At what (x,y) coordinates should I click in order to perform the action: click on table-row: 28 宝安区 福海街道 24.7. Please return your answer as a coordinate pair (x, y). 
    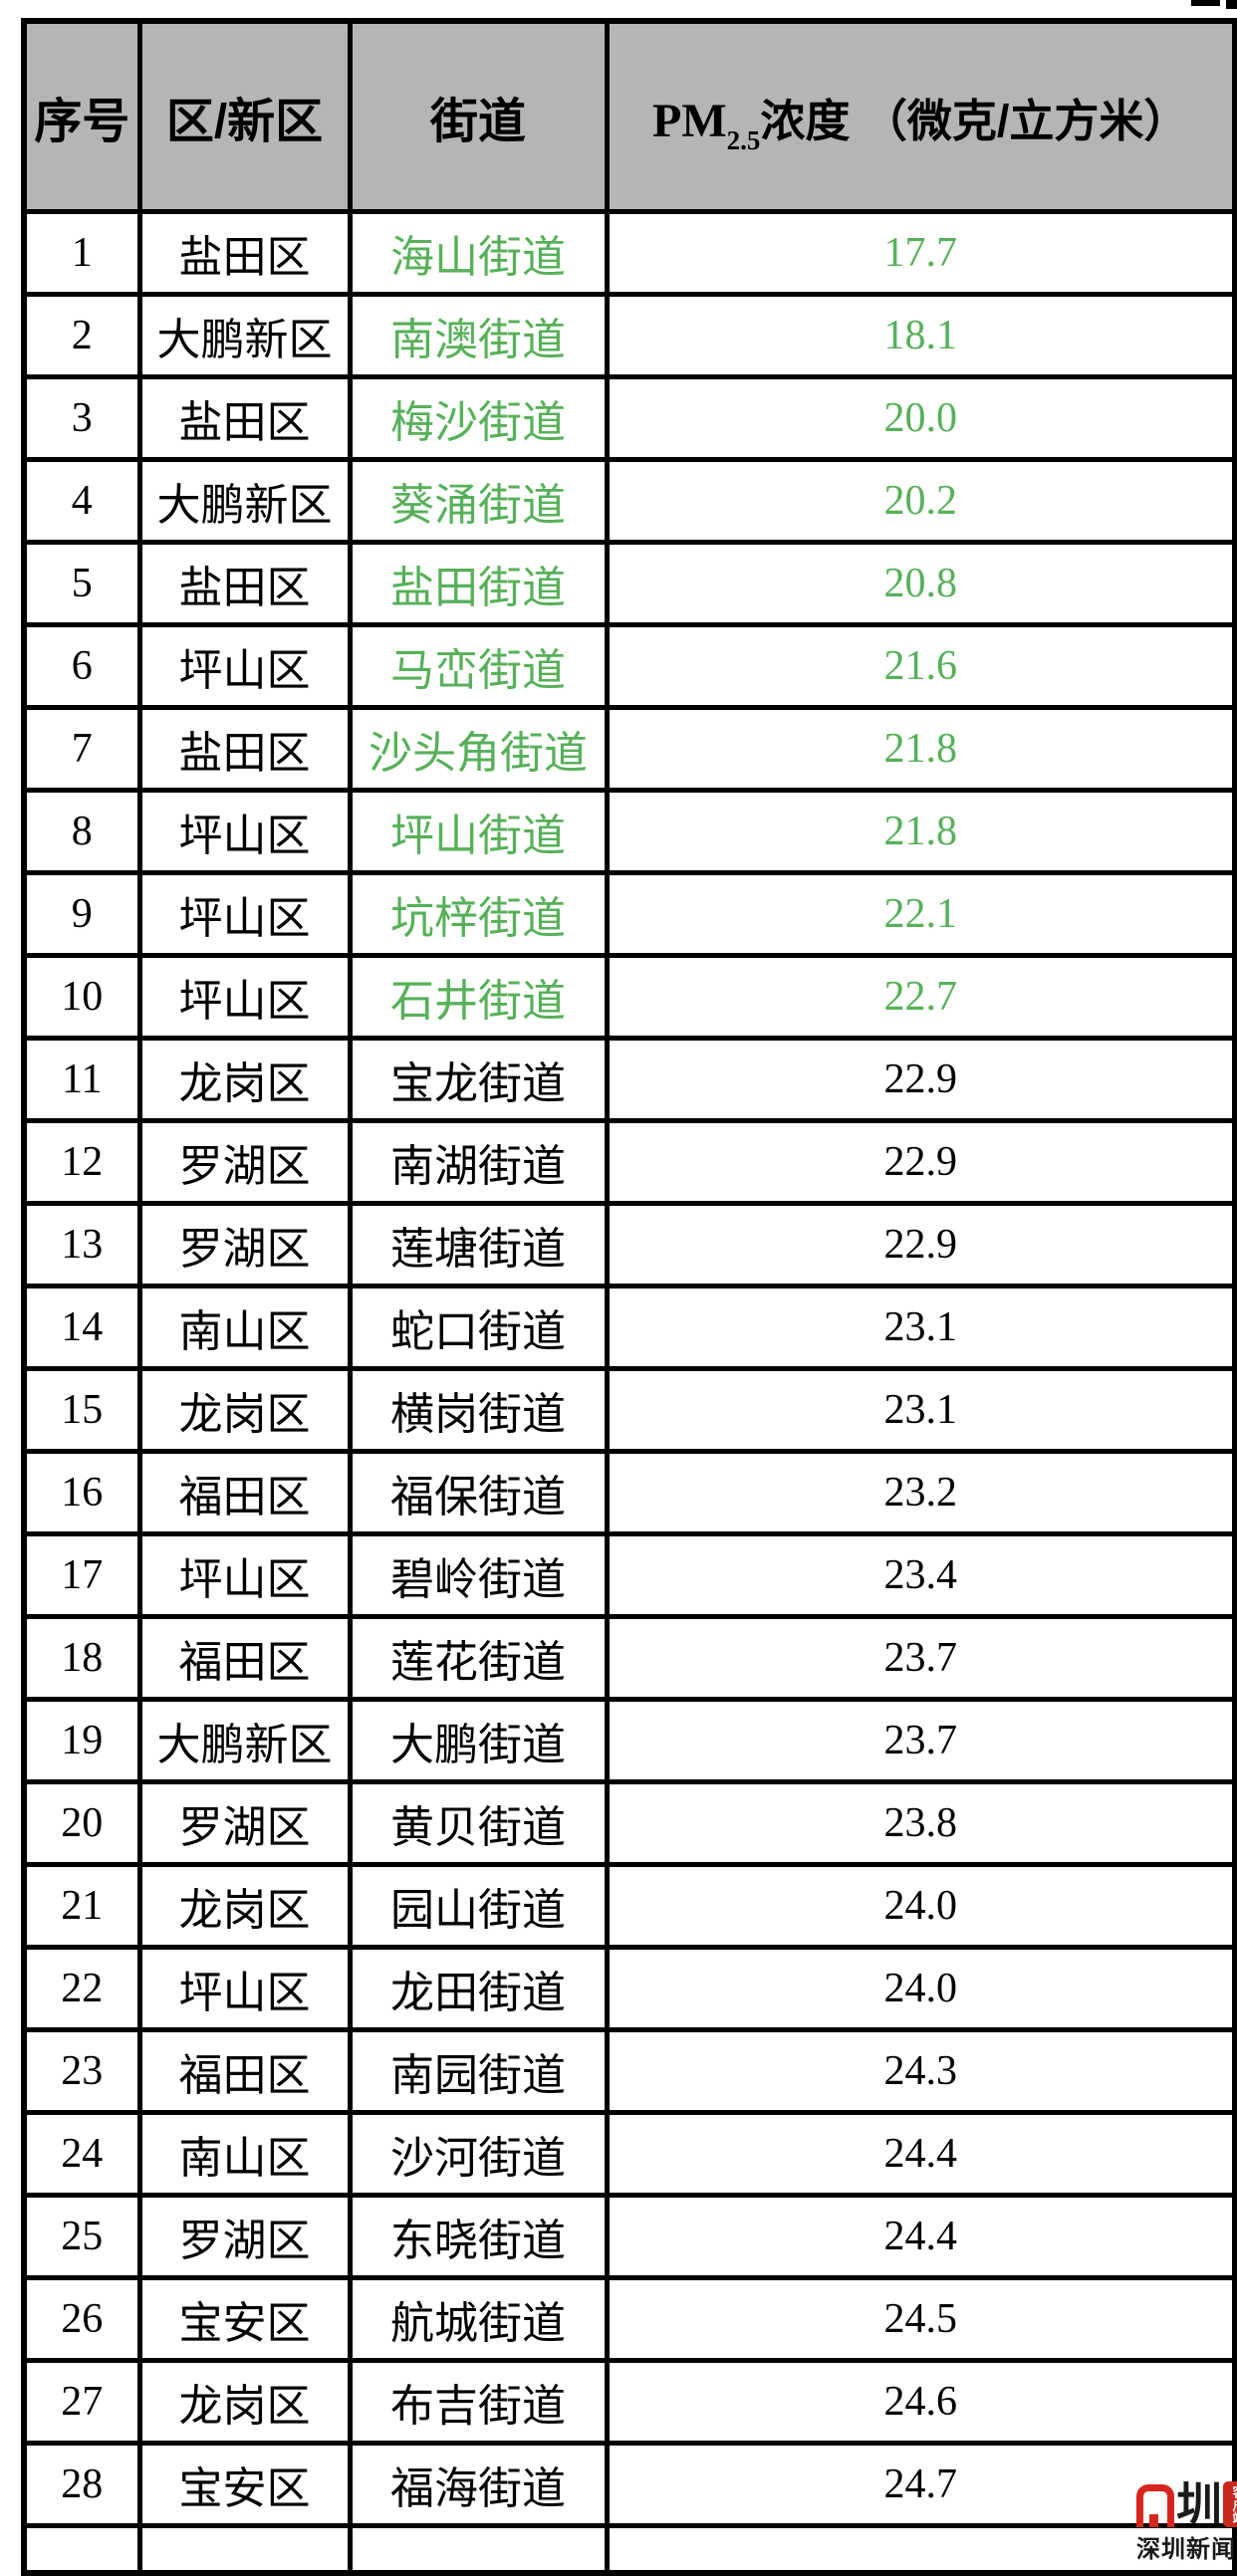
    Looking at the image, I should click on (629, 2484).